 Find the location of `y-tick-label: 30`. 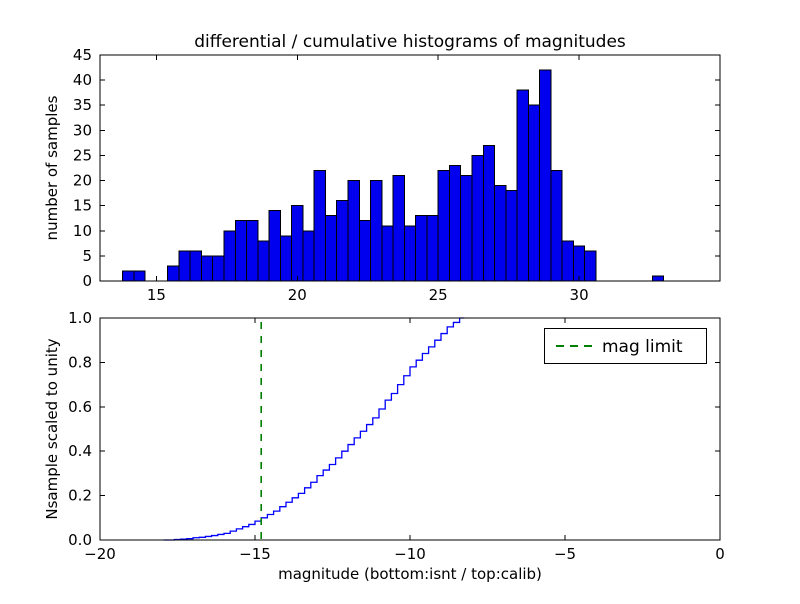

y-tick-label: 30 is located at coordinates (82, 130).